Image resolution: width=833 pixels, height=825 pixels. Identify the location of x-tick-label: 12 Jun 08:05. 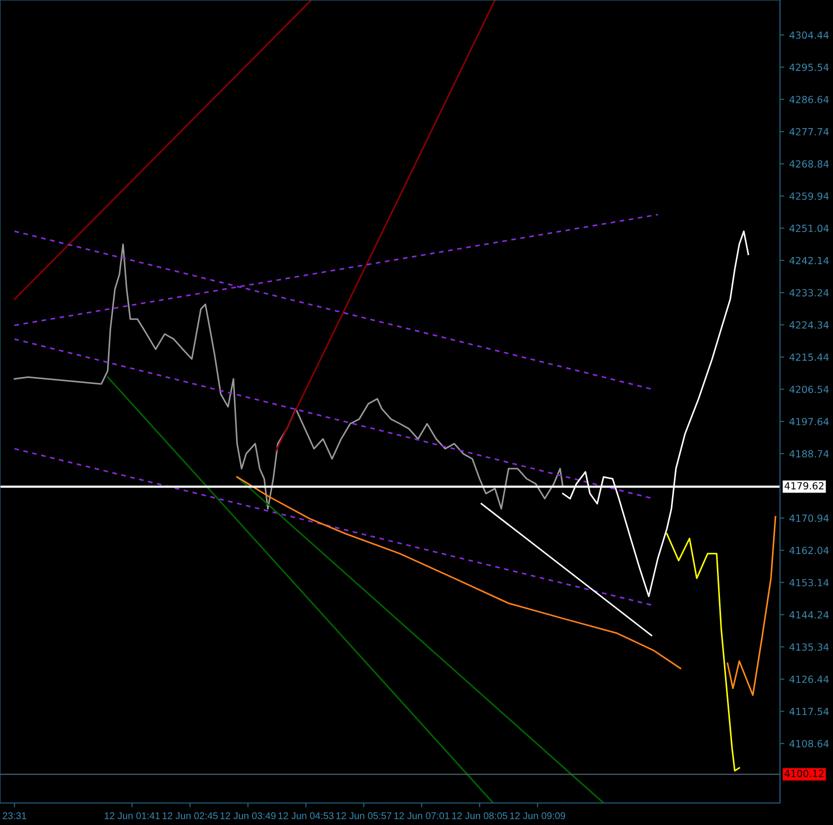
(480, 816).